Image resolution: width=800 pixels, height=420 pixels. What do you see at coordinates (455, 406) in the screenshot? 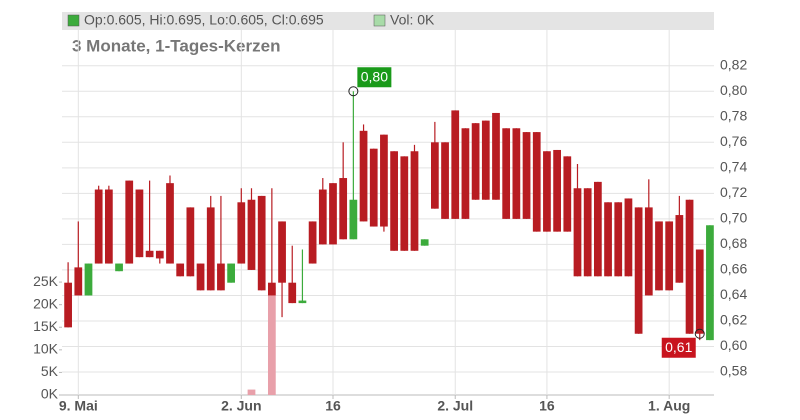
I see `x-tick-label: 2. Jul` at bounding box center [455, 406].